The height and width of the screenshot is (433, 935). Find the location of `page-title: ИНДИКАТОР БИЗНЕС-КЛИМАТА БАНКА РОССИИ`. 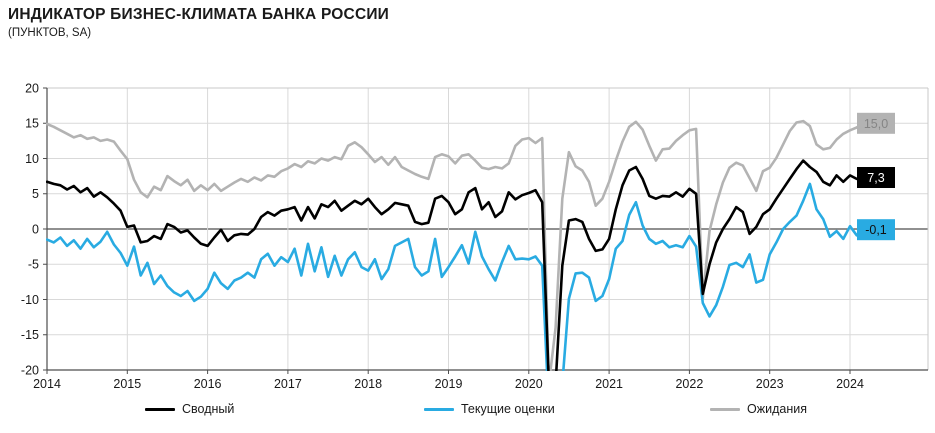

page-title: ИНДИКАТОР БИЗНЕС-КЛИМАТА БАНКА РОССИИ is located at coordinates (199, 14).